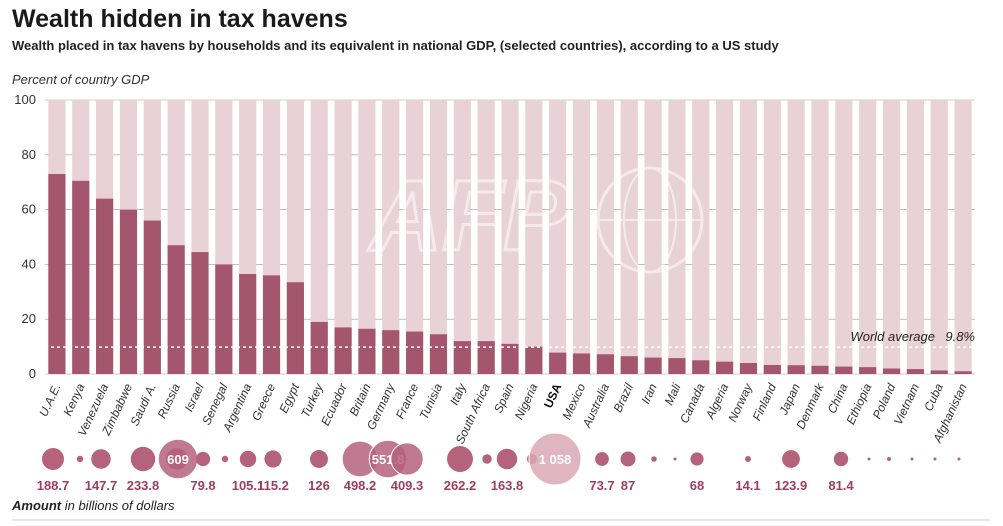 The image size is (1003, 526). I want to click on y-tick-label: 20, so click(29, 318).